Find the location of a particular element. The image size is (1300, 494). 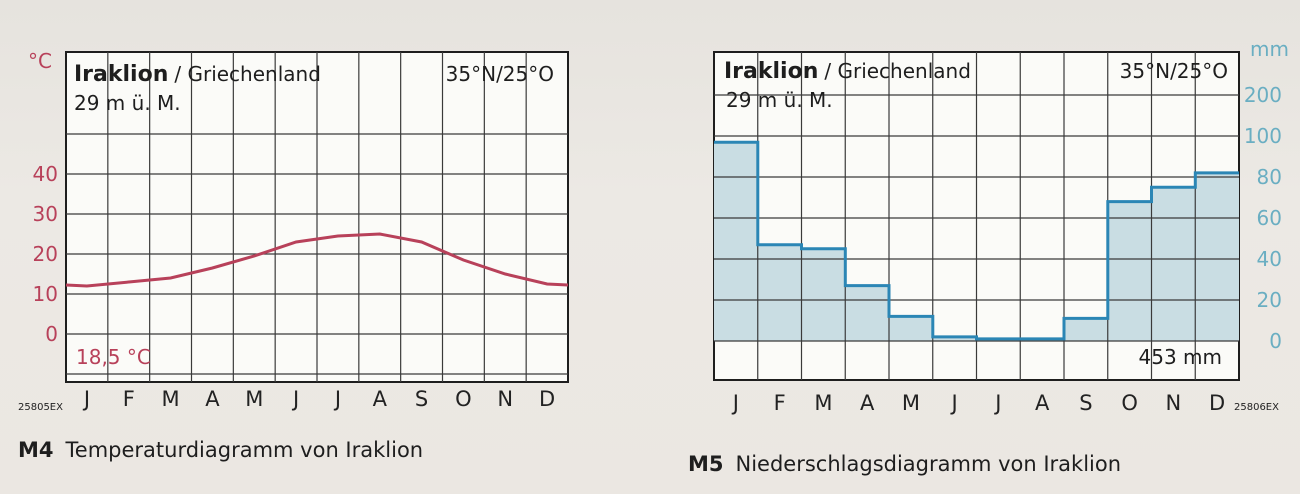

temperature-y-tick: 20 is located at coordinates (45, 254).